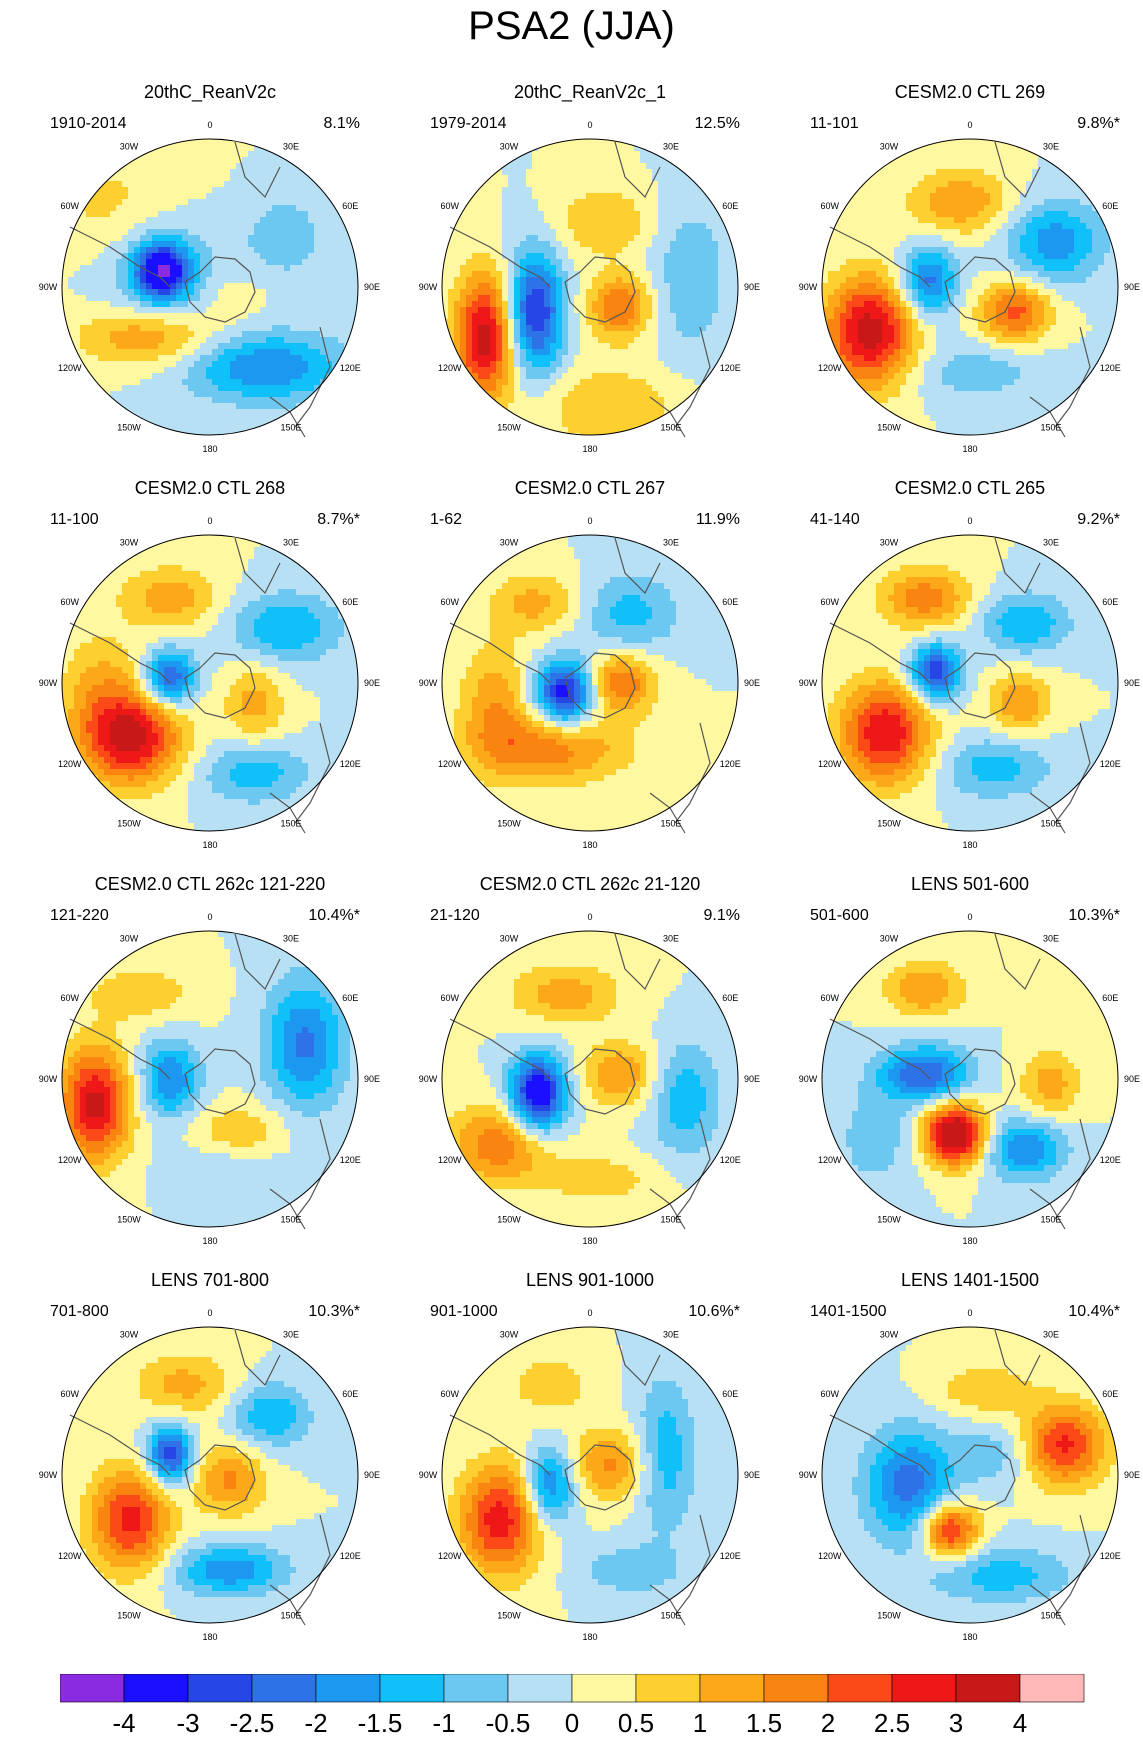  Describe the element at coordinates (718, 520) in the screenshot. I see `panel-variance-percent: 11.9%` at that location.